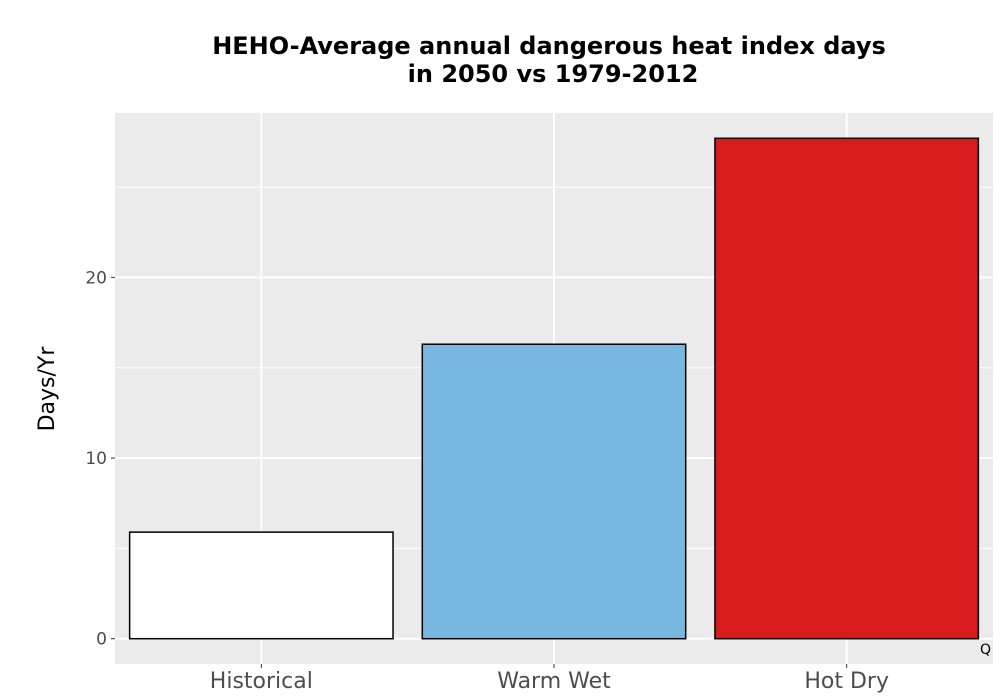 This screenshot has height=700, width=1000. What do you see at coordinates (985, 650) in the screenshot?
I see `corner-mark: Q` at bounding box center [985, 650].